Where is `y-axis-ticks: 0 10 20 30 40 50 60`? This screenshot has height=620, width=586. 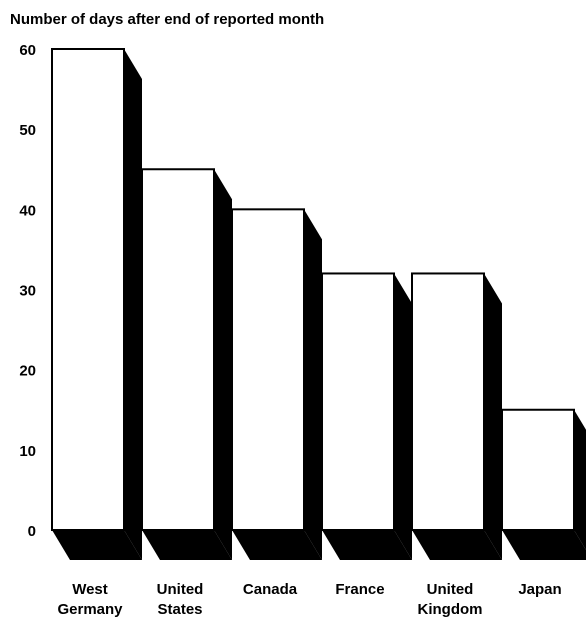 y-axis-ticks: 0 10 20 30 40 50 60 is located at coordinates (27, 291).